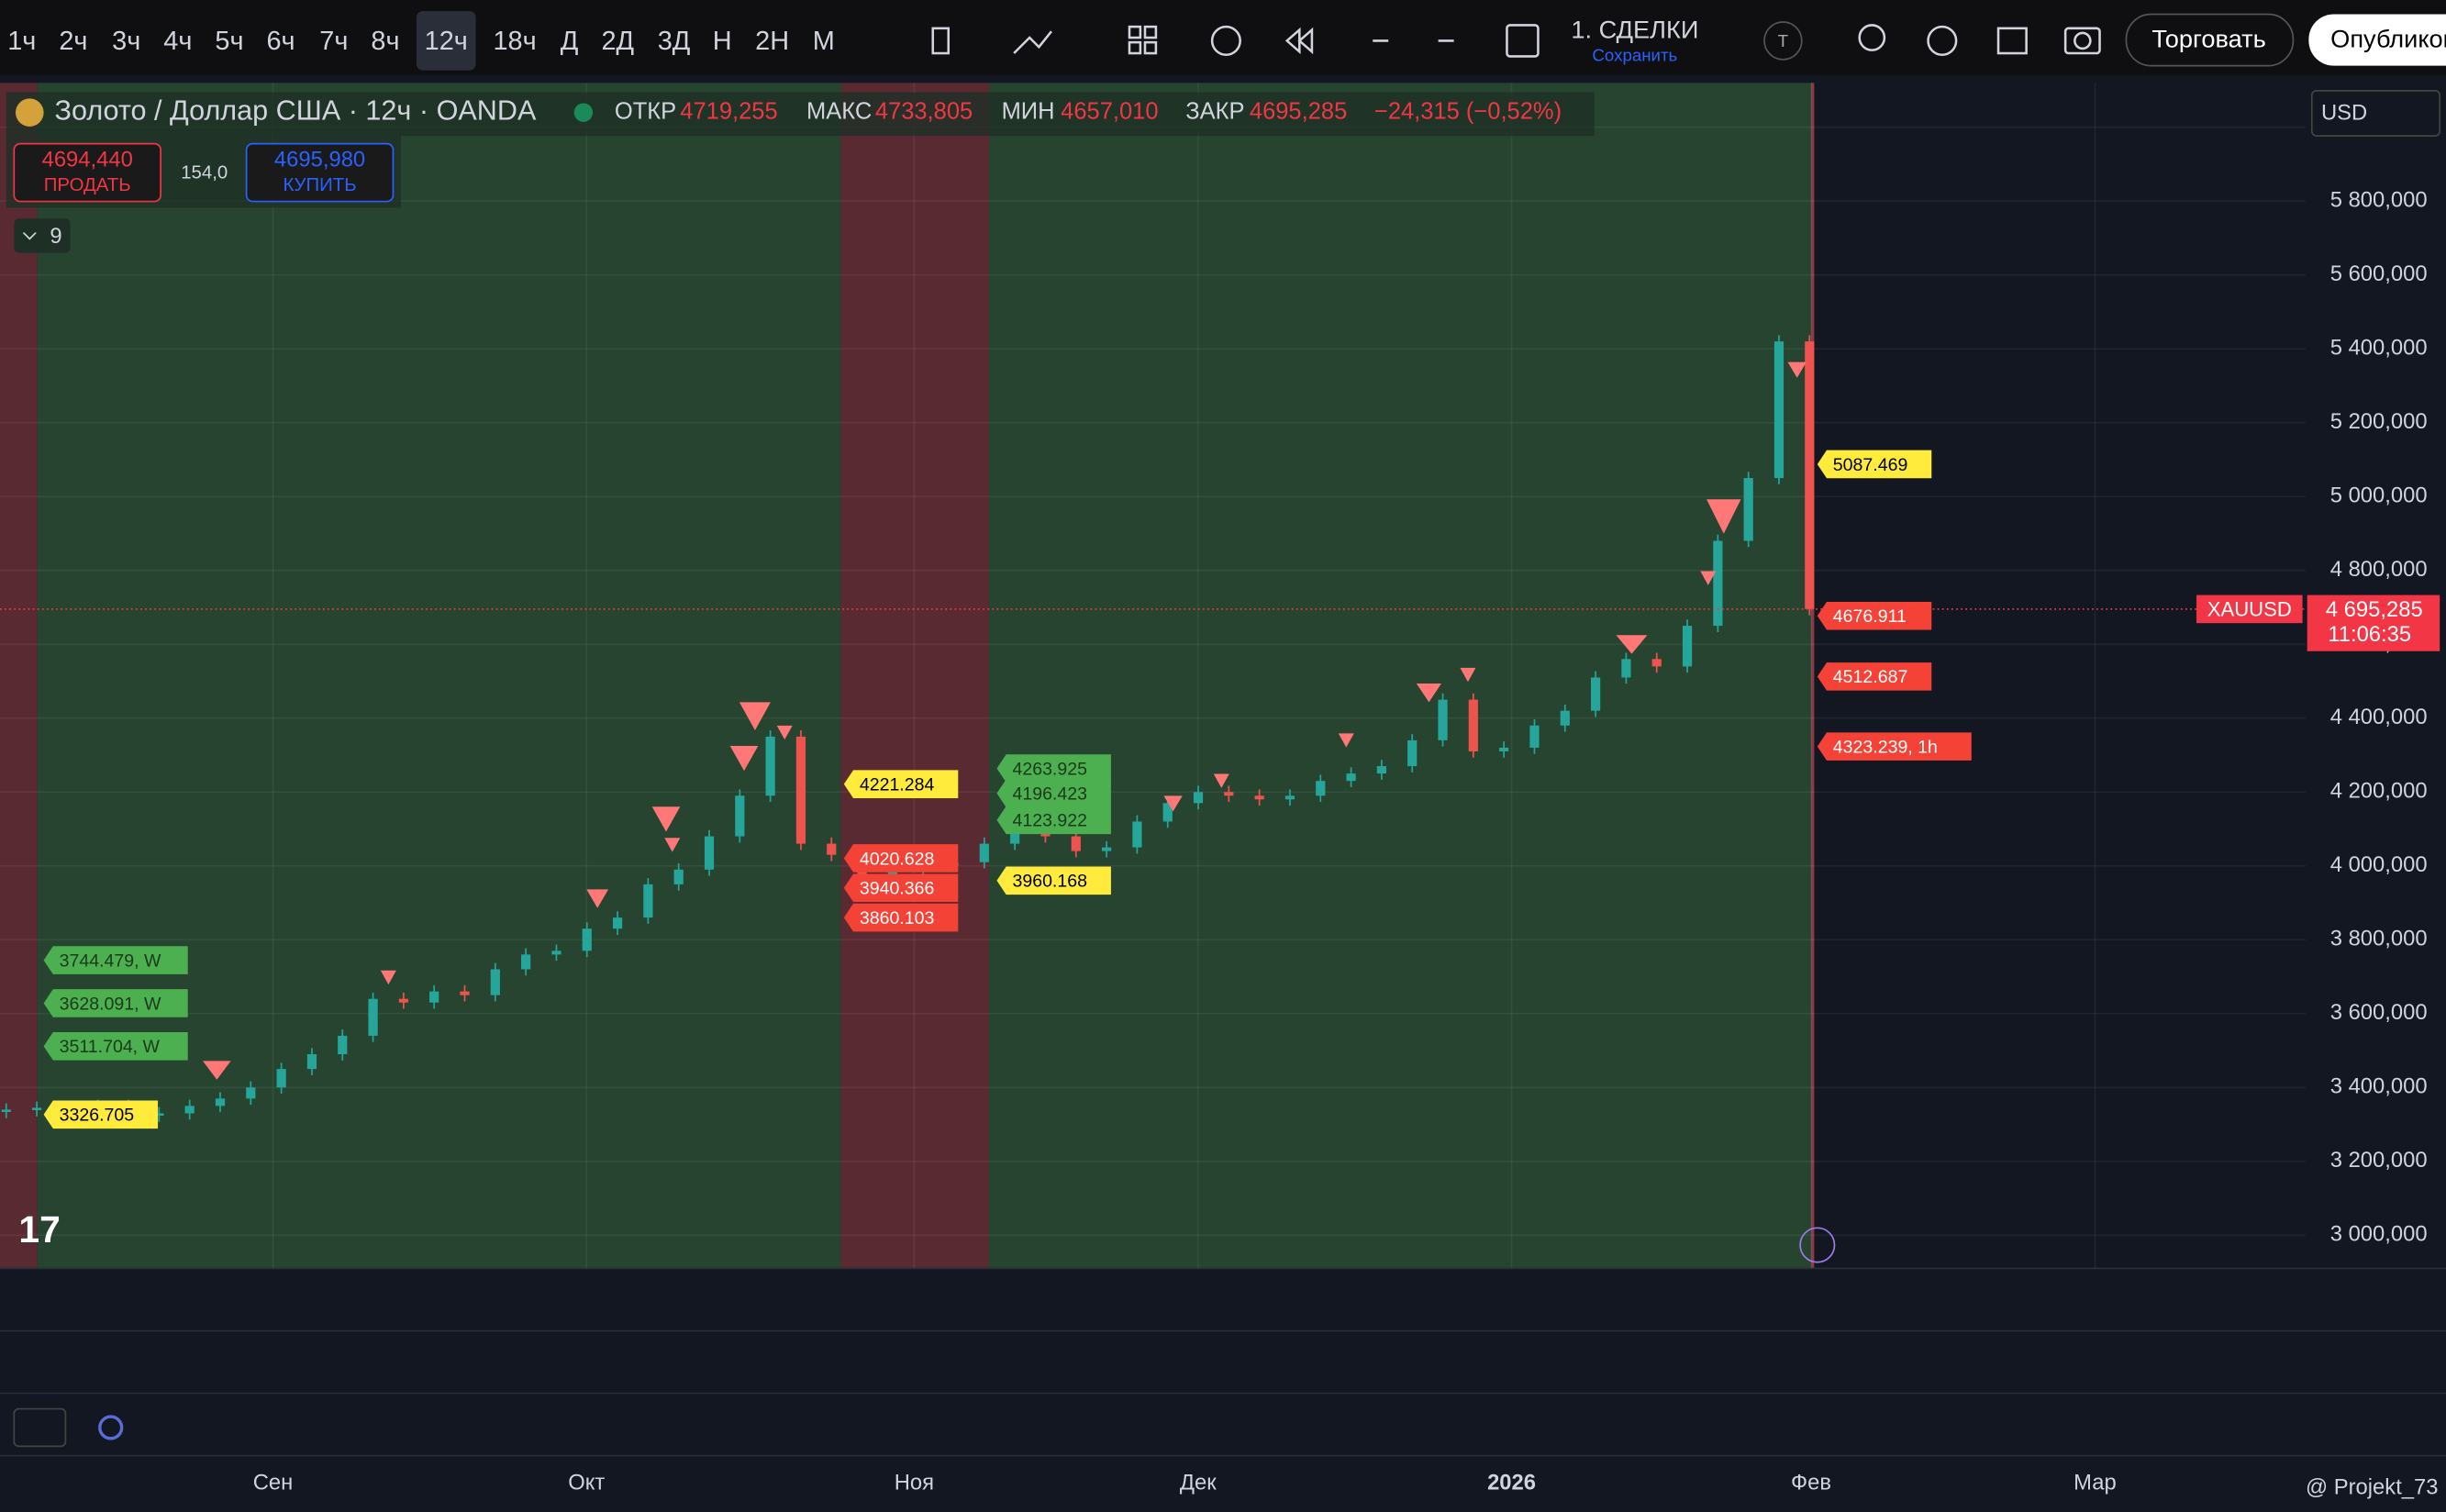  Describe the element at coordinates (446, 41) in the screenshot. I see `interval: 12ч` at that location.